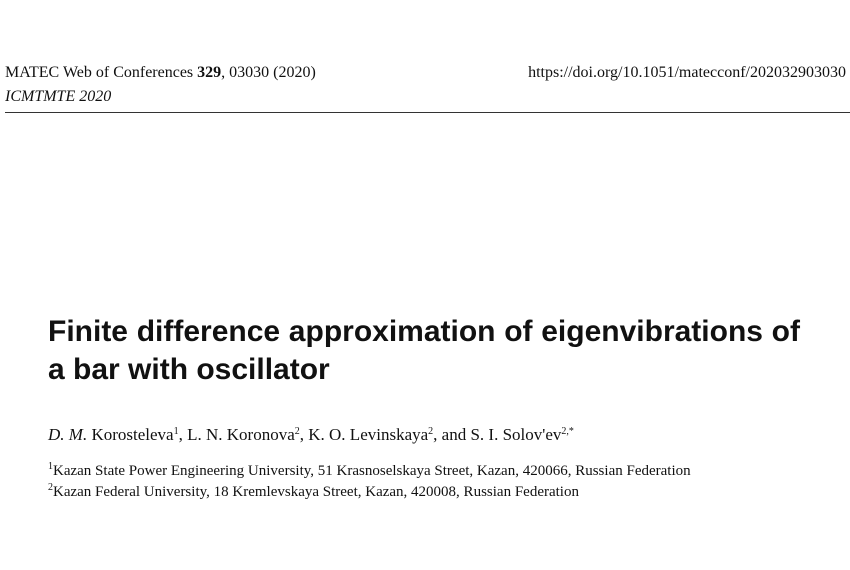 This screenshot has width=850, height=570. Describe the element at coordinates (427, 112) in the screenshot. I see `header-rule` at that location.